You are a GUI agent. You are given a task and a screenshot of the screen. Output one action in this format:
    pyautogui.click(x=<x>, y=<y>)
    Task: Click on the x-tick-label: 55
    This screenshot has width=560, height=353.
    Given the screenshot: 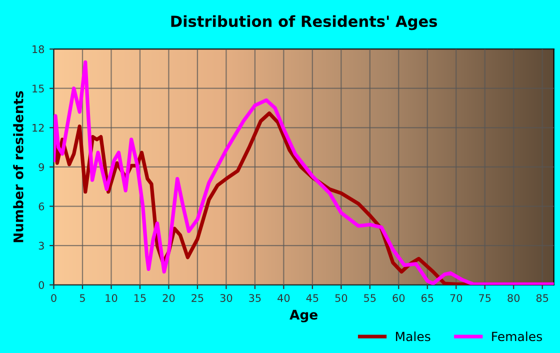 What is the action you would take?
    pyautogui.click(x=370, y=298)
    